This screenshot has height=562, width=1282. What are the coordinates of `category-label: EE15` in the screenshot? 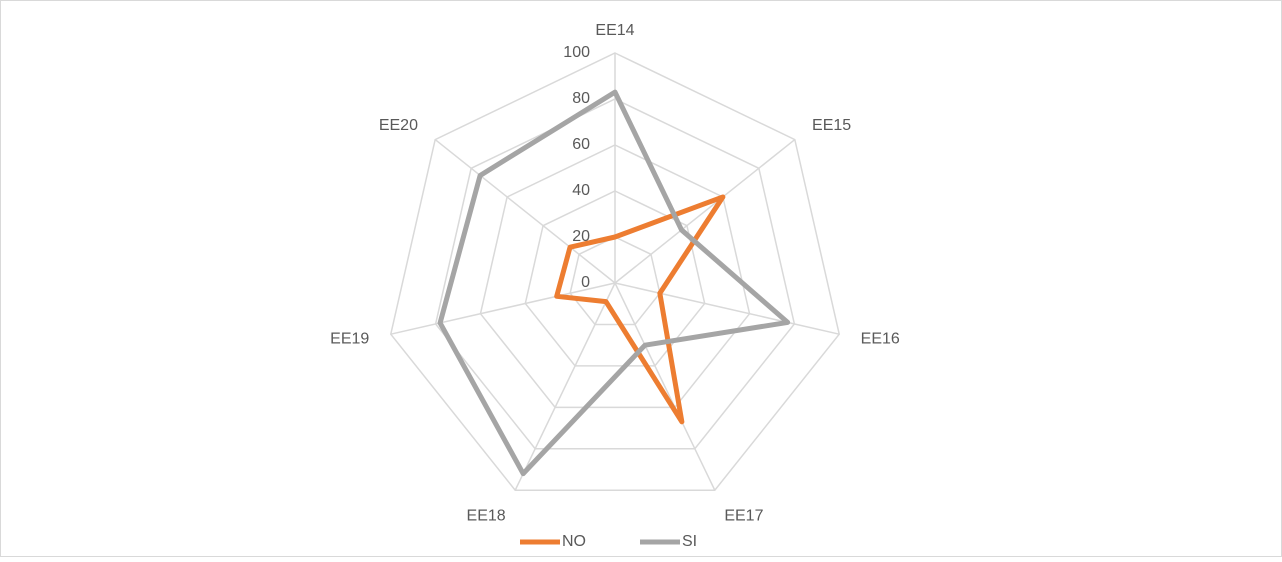 It's located at (831, 125).